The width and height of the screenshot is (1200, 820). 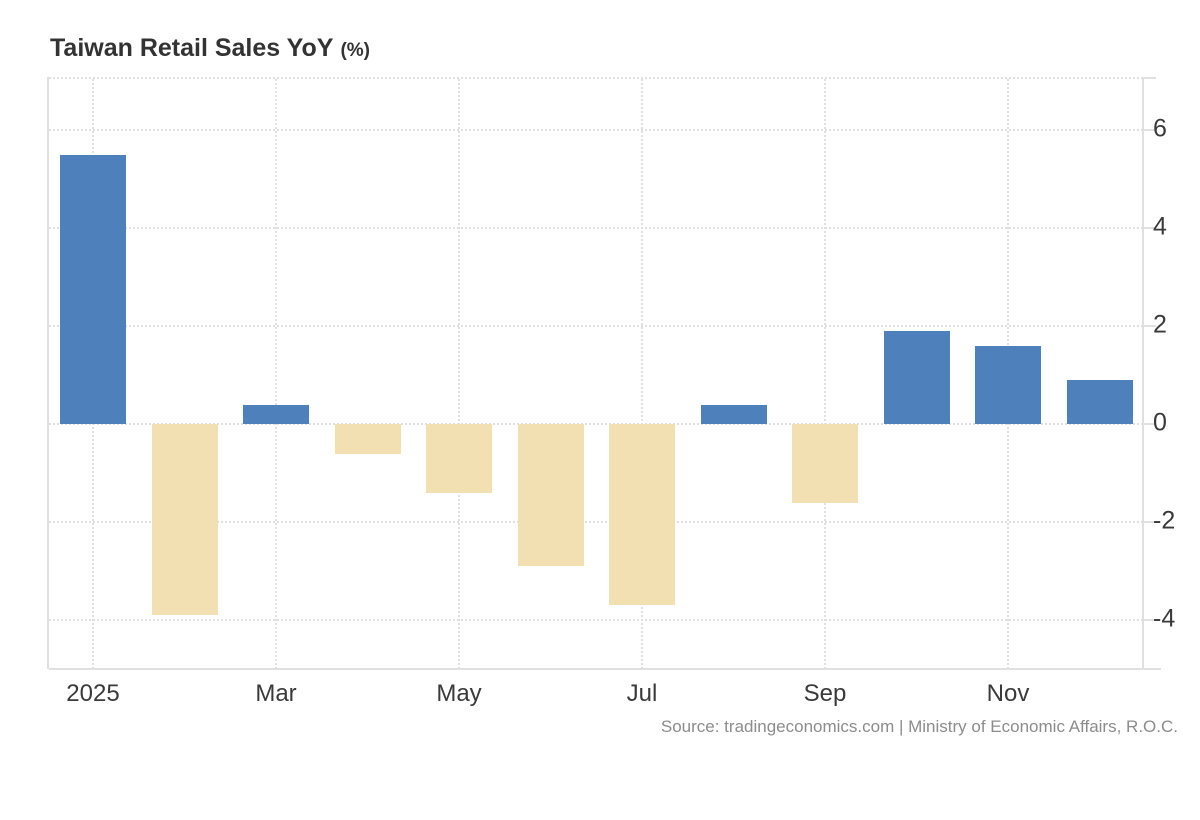 I want to click on y-axis-label-2: 2, so click(x=1160, y=324).